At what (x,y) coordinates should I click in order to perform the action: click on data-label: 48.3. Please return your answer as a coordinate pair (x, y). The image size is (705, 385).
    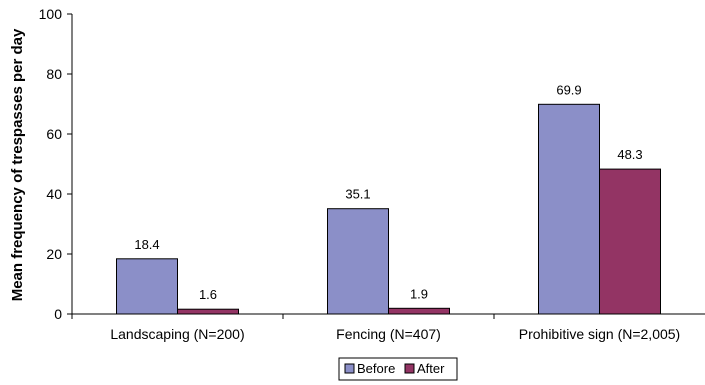
    Looking at the image, I should click on (629, 154).